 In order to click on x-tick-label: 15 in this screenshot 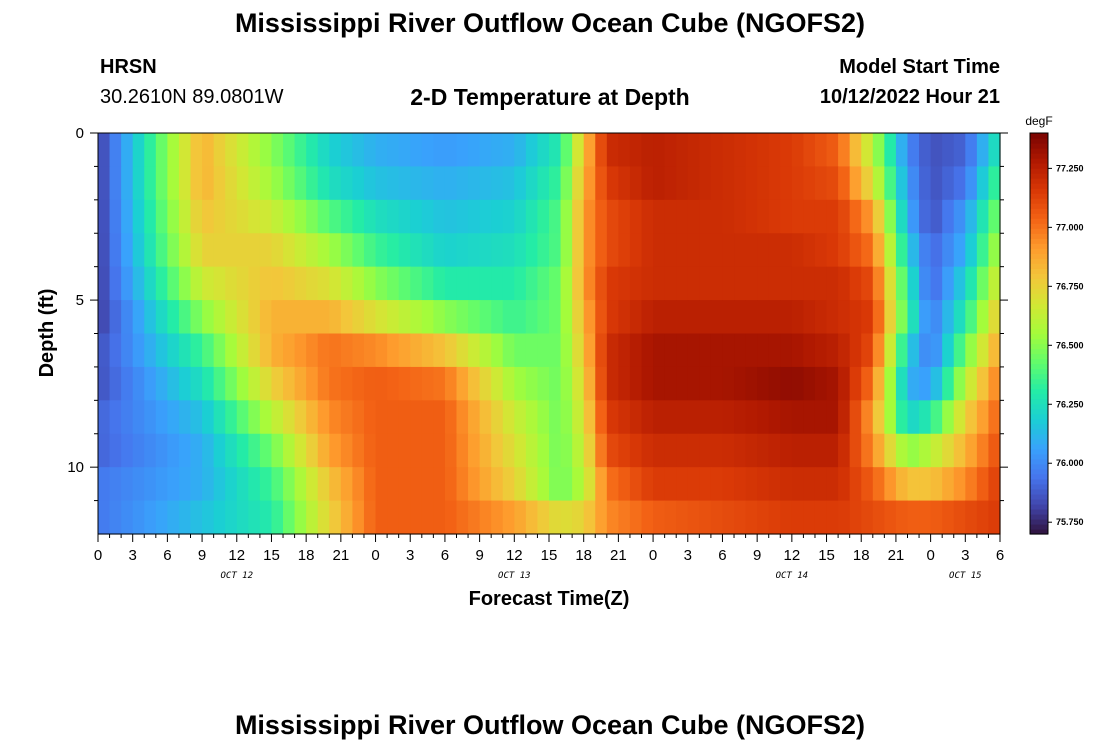, I will do `click(826, 555)`.